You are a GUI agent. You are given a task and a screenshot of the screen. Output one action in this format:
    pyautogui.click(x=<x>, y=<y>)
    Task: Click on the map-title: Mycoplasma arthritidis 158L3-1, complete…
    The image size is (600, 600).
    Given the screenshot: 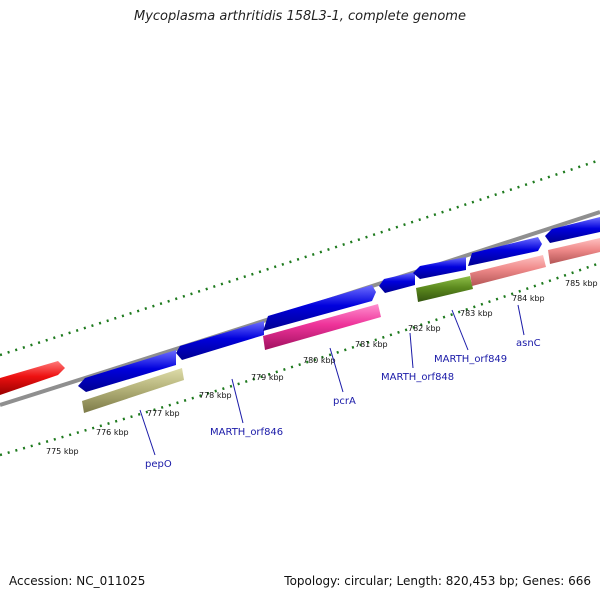 What is the action you would take?
    pyautogui.click(x=300, y=16)
    